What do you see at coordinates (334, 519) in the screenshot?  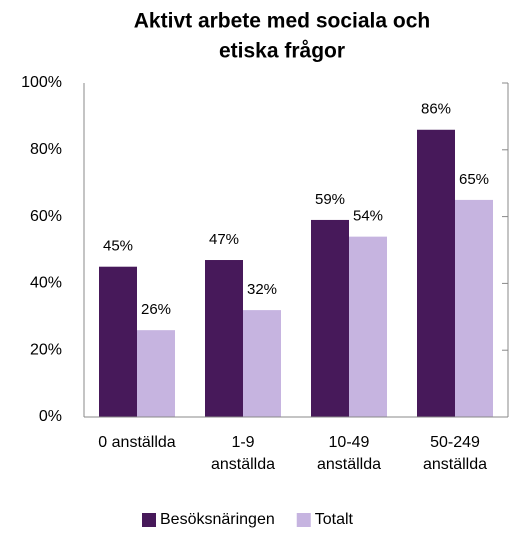 I see `legend-label: Totalt` at bounding box center [334, 519].